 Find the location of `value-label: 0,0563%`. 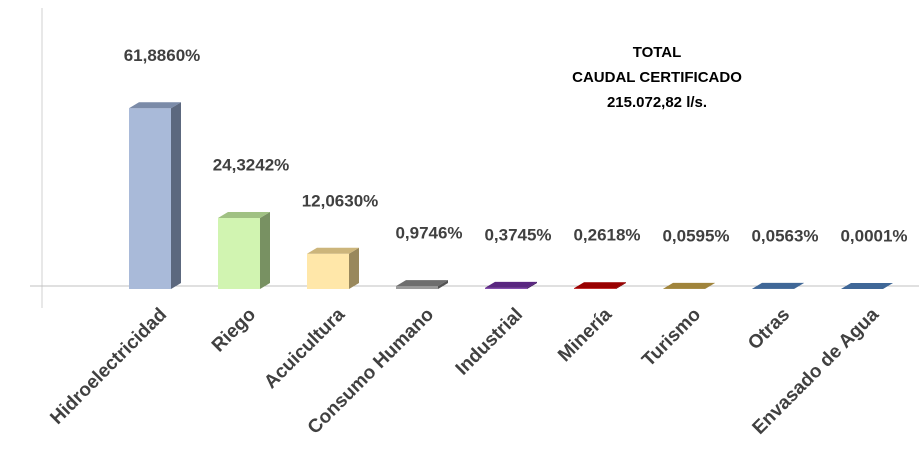

value-label: 0,0563% is located at coordinates (784, 235).